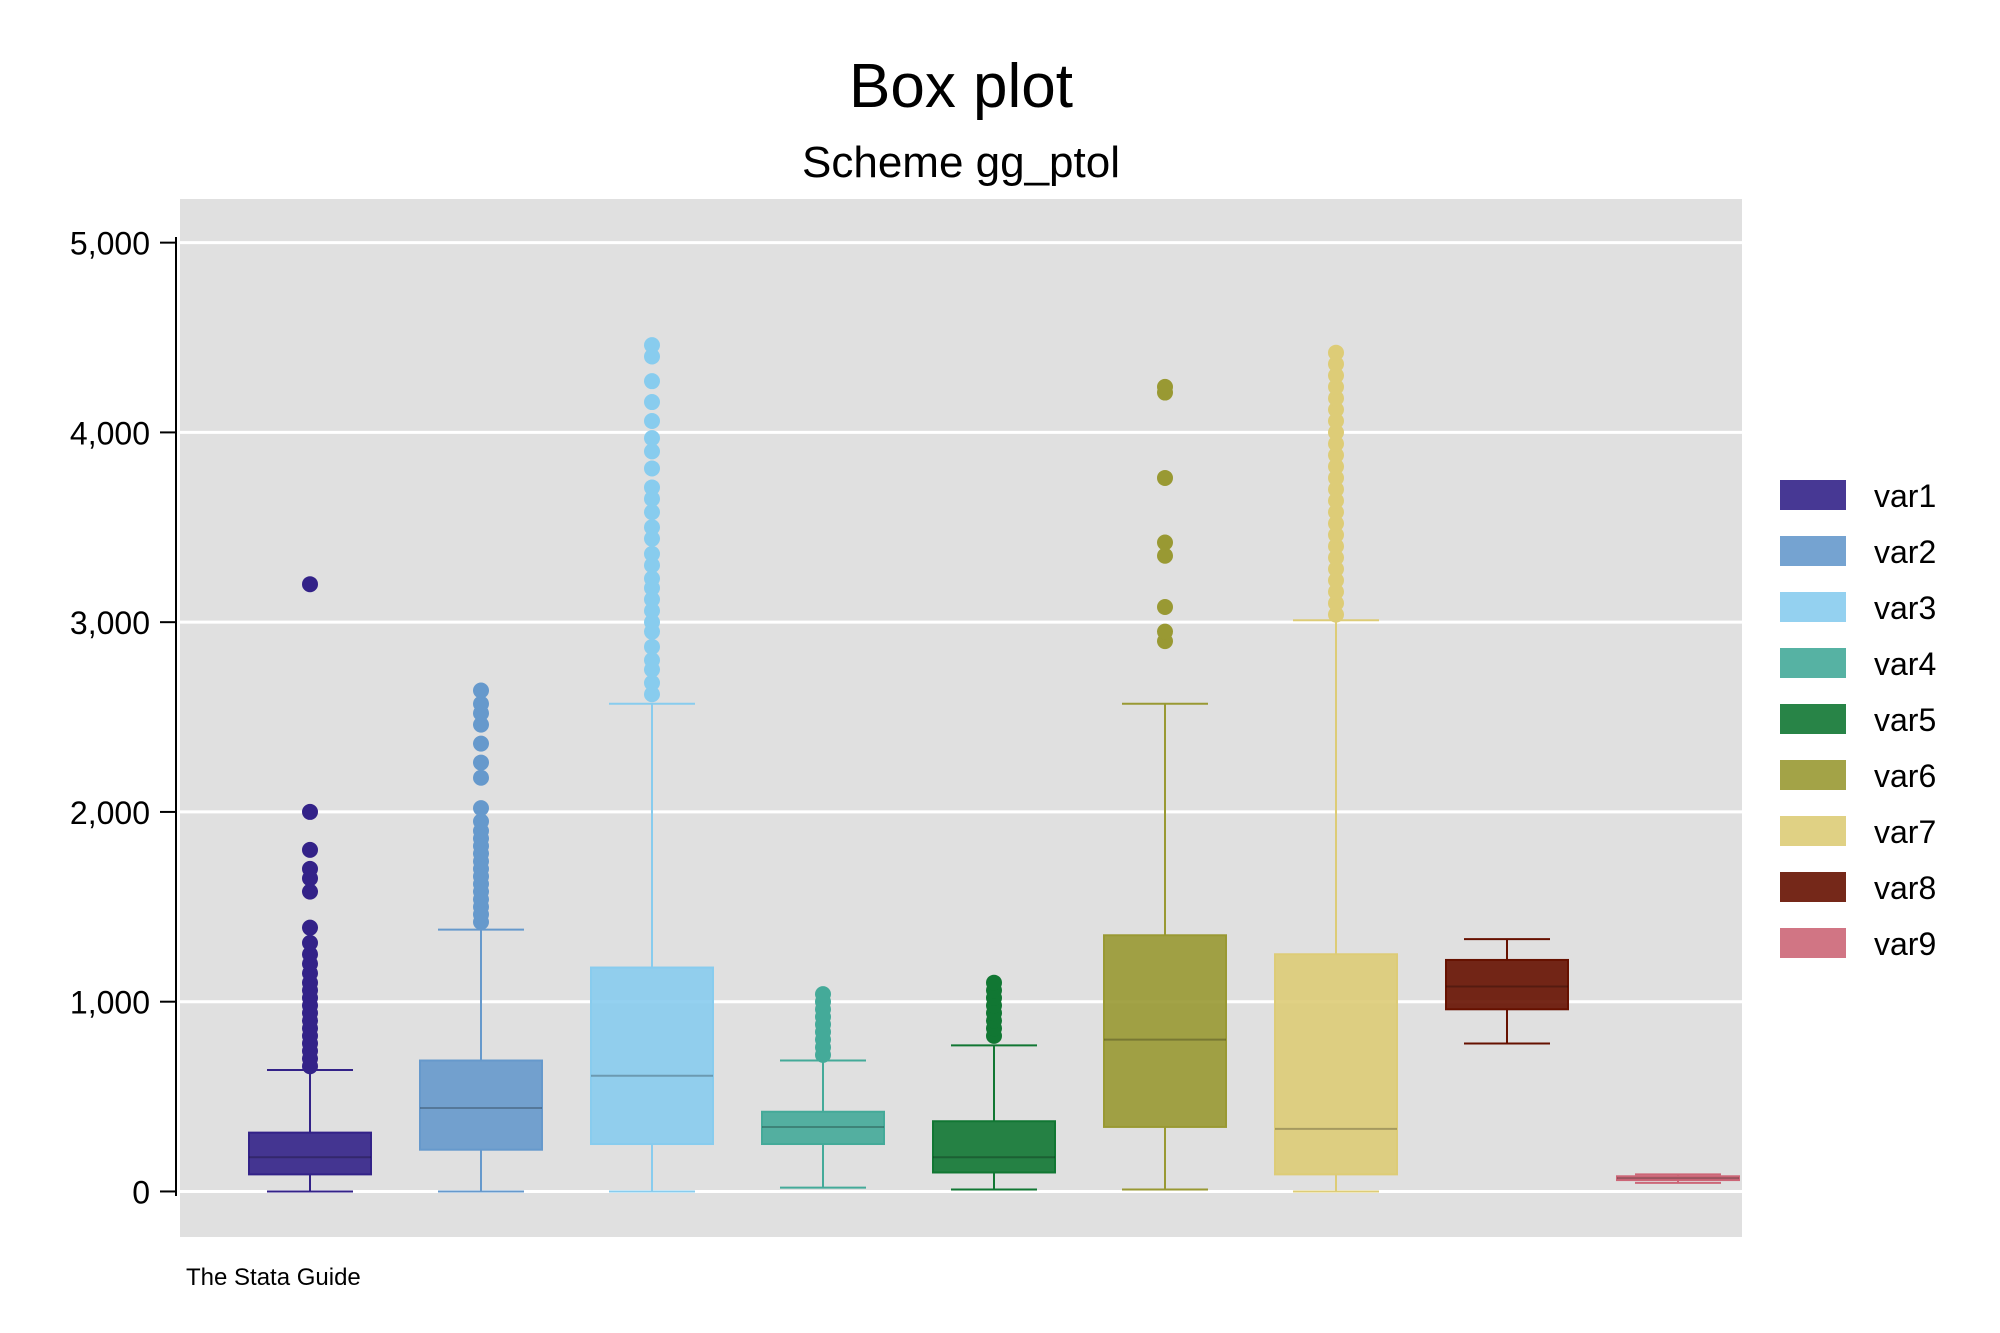  I want to click on legend-swatch-var6, so click(1813, 775).